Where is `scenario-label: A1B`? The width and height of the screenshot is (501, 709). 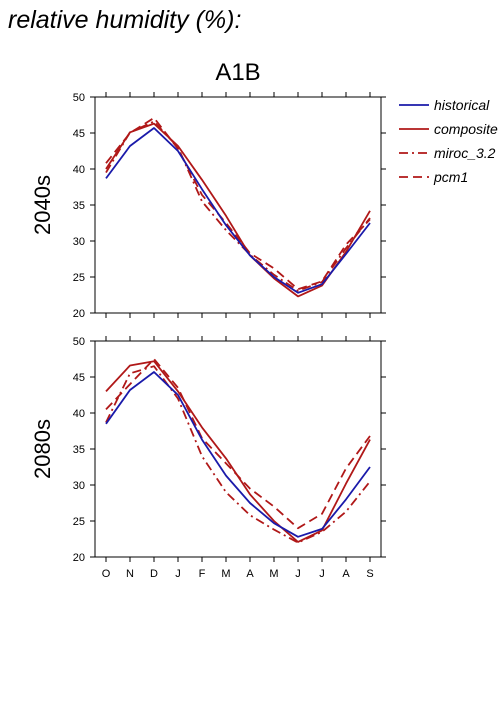 scenario-label: A1B is located at coordinates (237, 72).